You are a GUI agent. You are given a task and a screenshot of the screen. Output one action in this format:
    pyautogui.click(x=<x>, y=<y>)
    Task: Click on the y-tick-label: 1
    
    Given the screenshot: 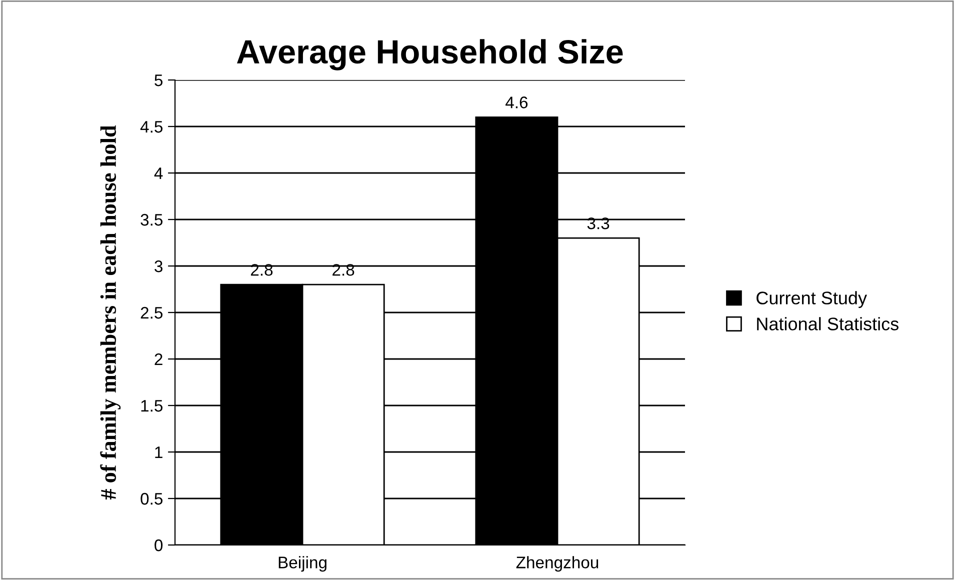 What is the action you would take?
    pyautogui.click(x=158, y=452)
    